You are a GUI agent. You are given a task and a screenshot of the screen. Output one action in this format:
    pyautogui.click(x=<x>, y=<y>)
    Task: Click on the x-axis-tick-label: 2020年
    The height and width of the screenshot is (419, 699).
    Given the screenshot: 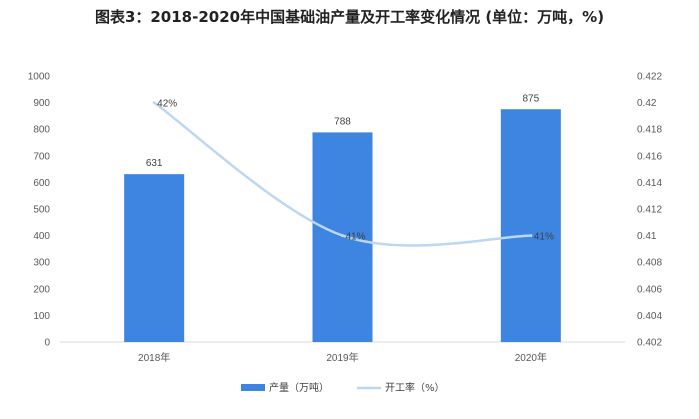 What is the action you would take?
    pyautogui.click(x=531, y=357)
    